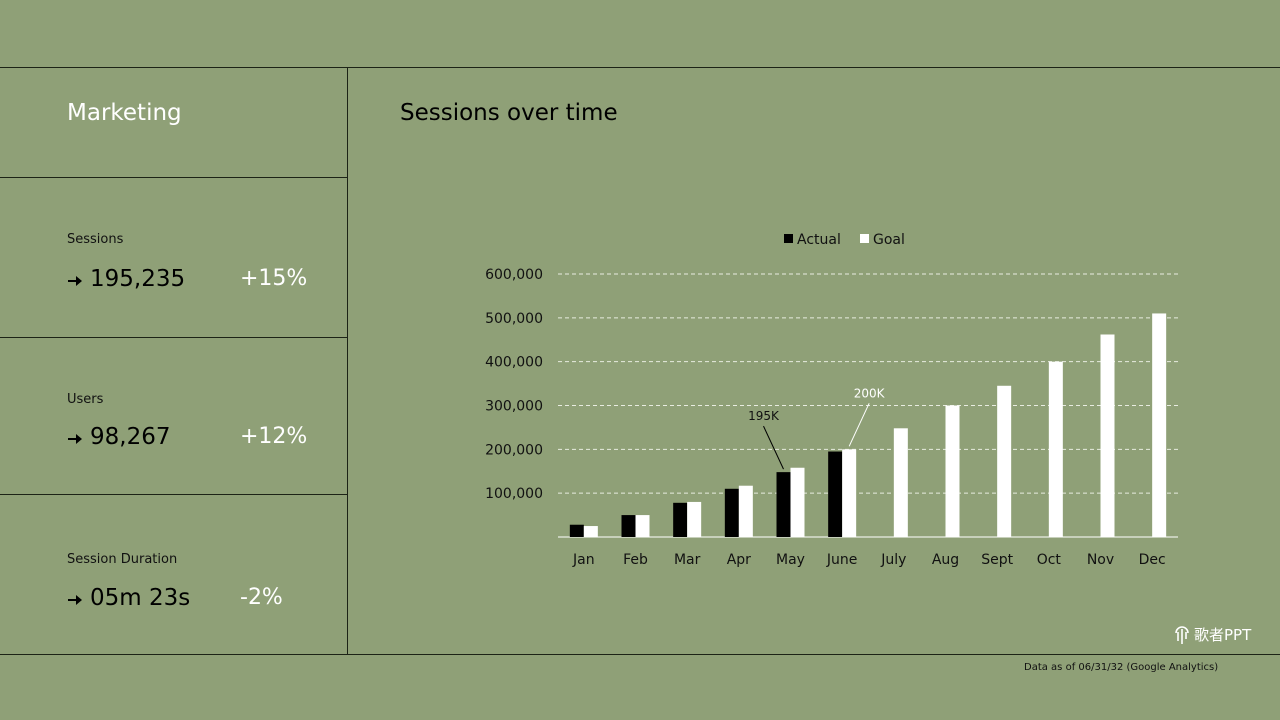  Describe the element at coordinates (514, 275) in the screenshot. I see `y-tick-label: 600,000` at that location.